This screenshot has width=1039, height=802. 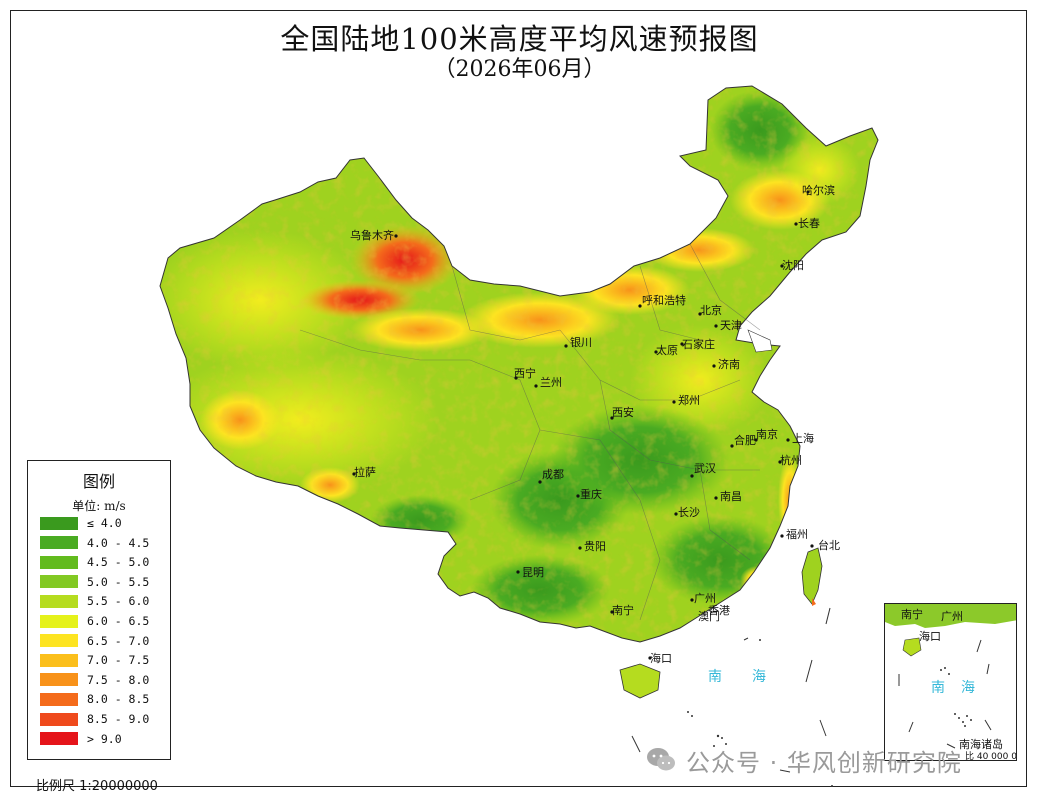 I want to click on legend-label: 7.5 - 8.0, so click(x=118, y=679).